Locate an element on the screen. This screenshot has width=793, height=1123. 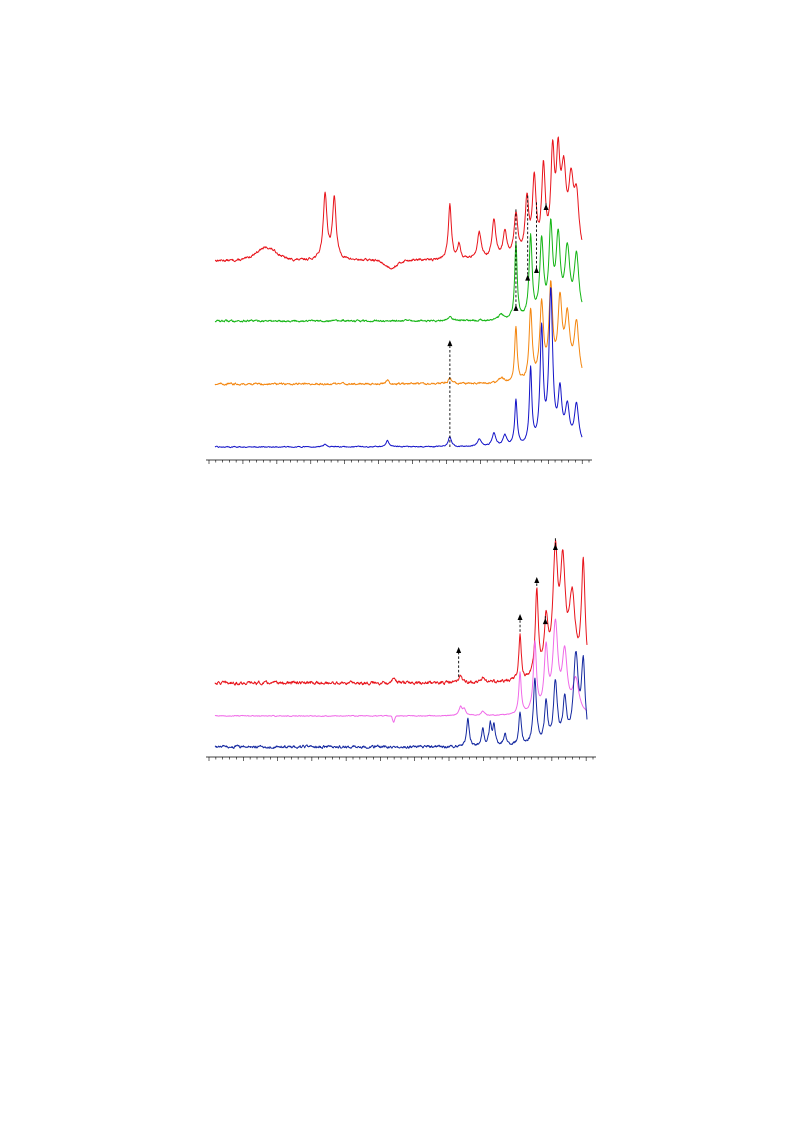
spectrum-panel-bottom is located at coordinates (401, 649).